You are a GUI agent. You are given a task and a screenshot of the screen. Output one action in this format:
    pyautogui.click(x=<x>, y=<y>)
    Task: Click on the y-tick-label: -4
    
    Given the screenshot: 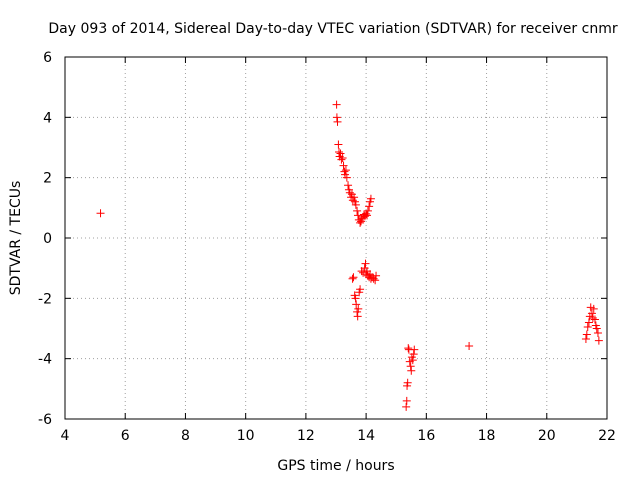 What is the action you would take?
    pyautogui.click(x=45, y=360)
    